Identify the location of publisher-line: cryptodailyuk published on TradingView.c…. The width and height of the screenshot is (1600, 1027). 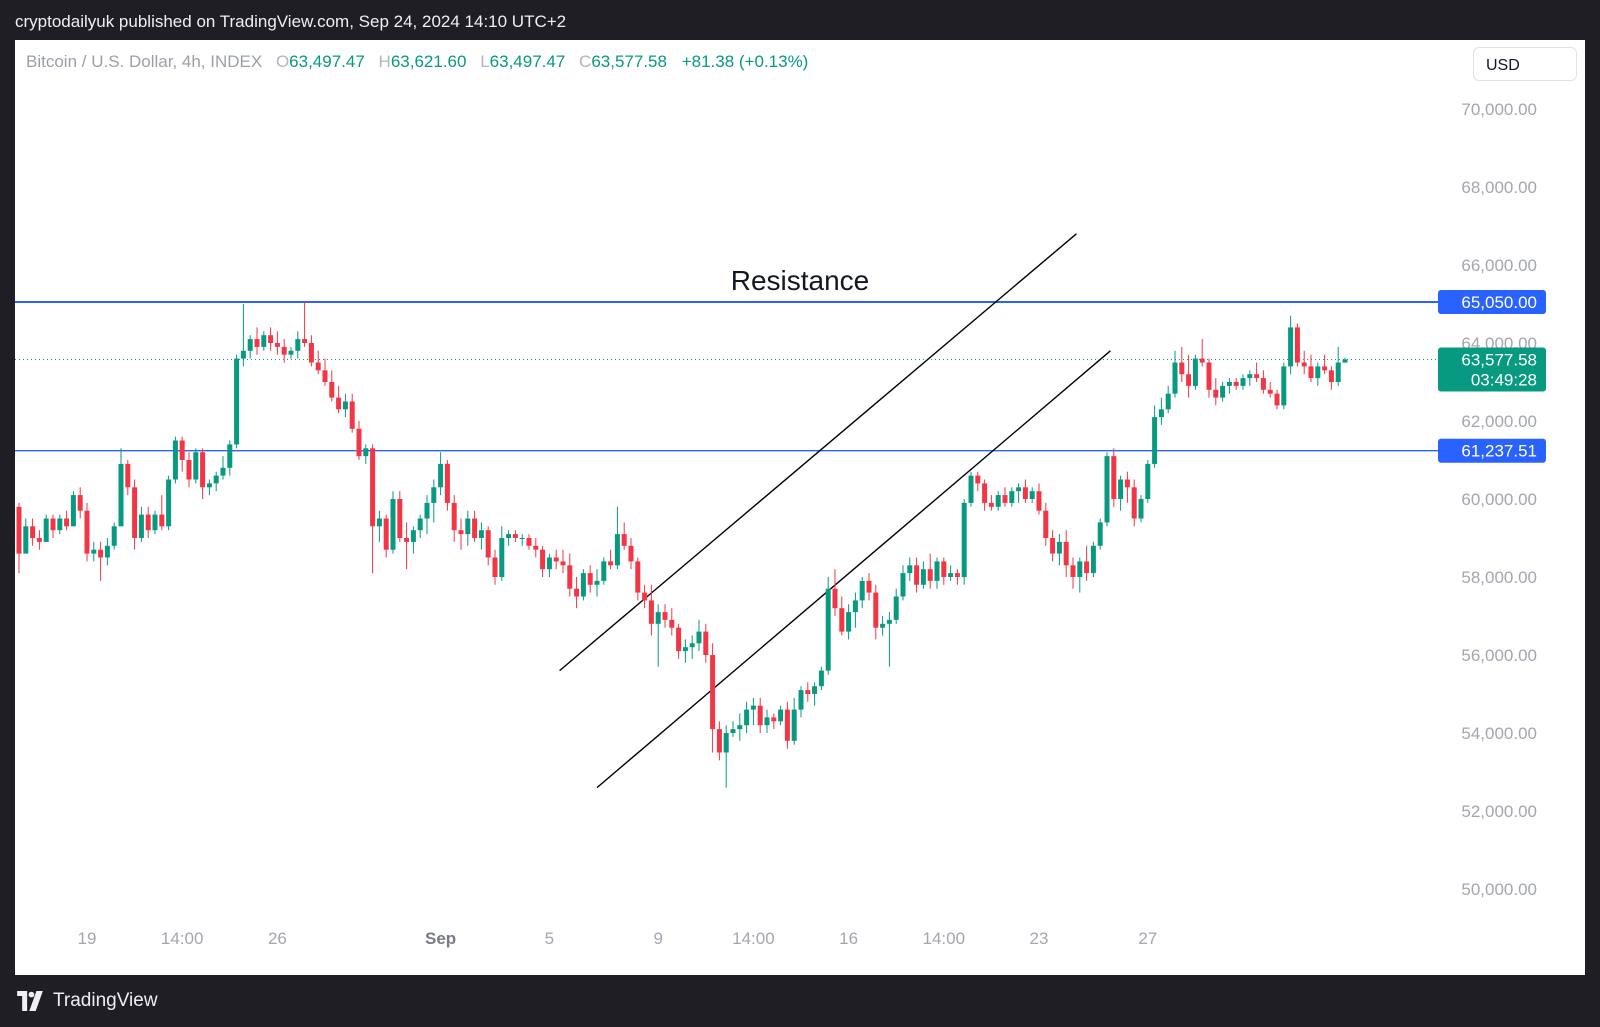
(291, 21).